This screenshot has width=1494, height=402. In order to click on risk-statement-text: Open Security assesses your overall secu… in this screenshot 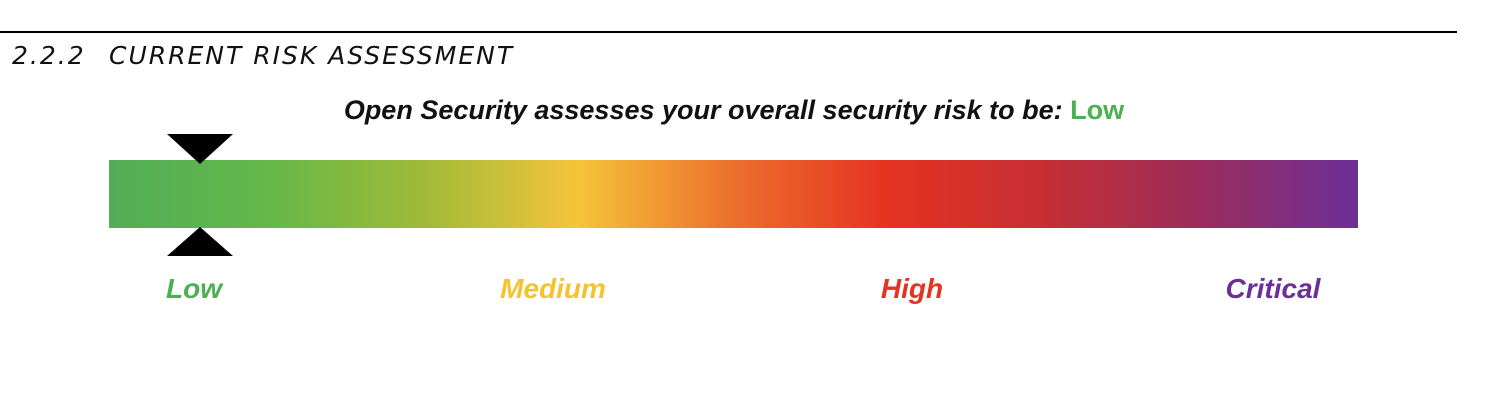, I will do `click(703, 110)`.